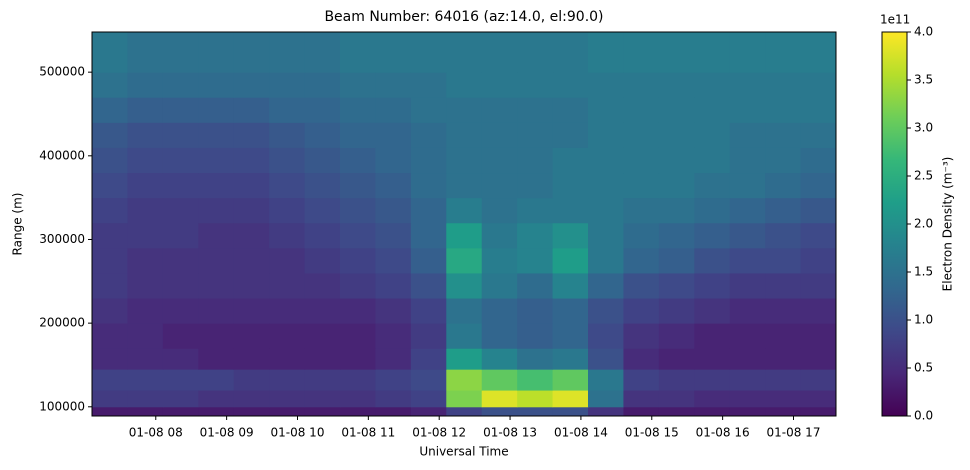  What do you see at coordinates (62, 323) in the screenshot?
I see `y-tick-label: 200000` at bounding box center [62, 323].